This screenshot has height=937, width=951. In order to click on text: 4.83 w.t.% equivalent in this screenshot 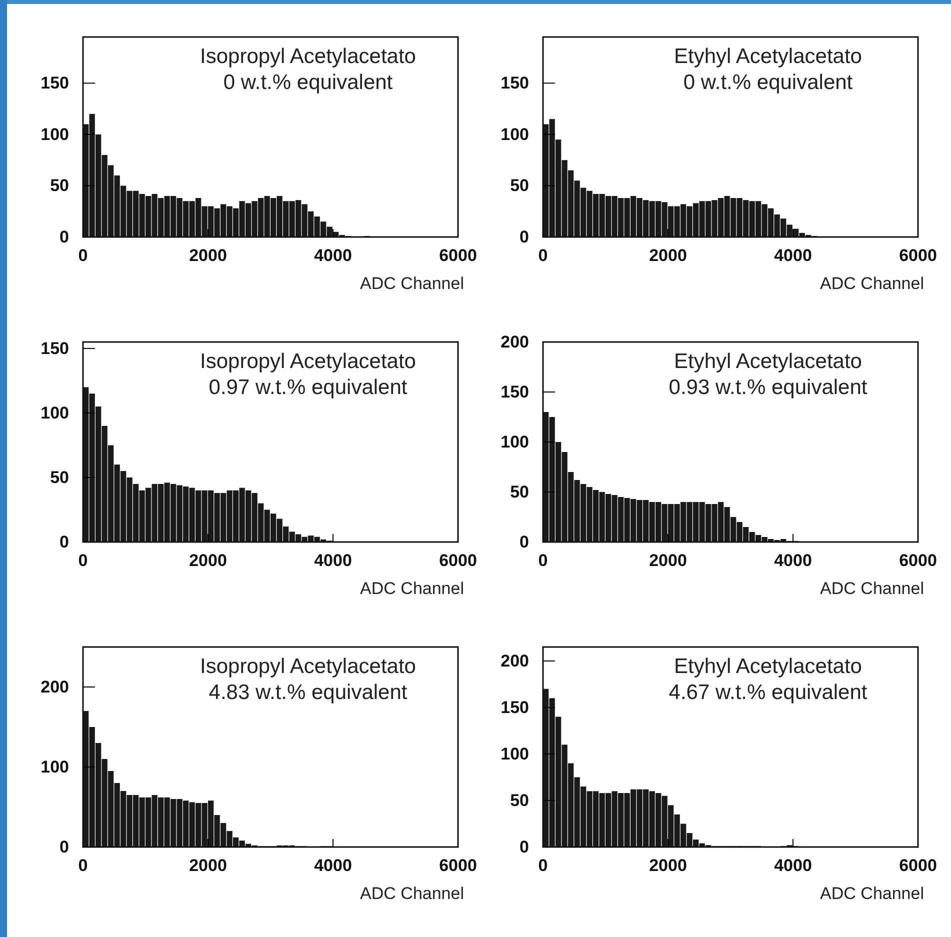, I will do `click(308, 692)`.